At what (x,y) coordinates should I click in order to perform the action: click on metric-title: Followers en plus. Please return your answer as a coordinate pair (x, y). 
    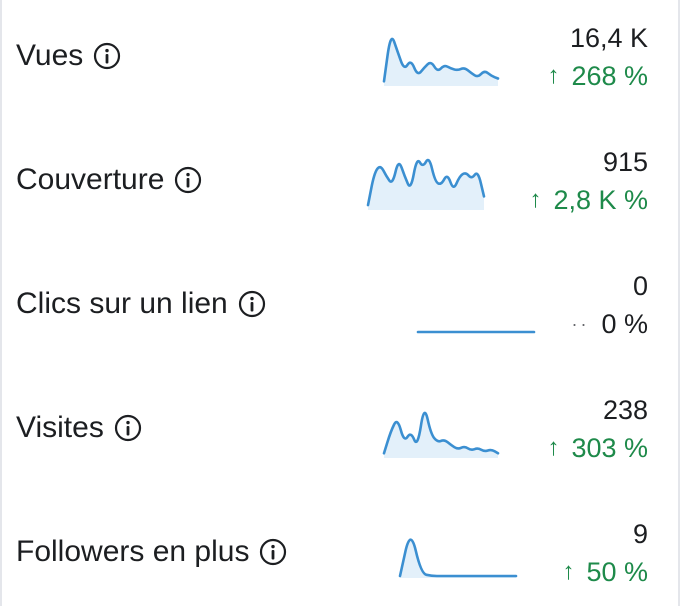
    Looking at the image, I should click on (133, 551).